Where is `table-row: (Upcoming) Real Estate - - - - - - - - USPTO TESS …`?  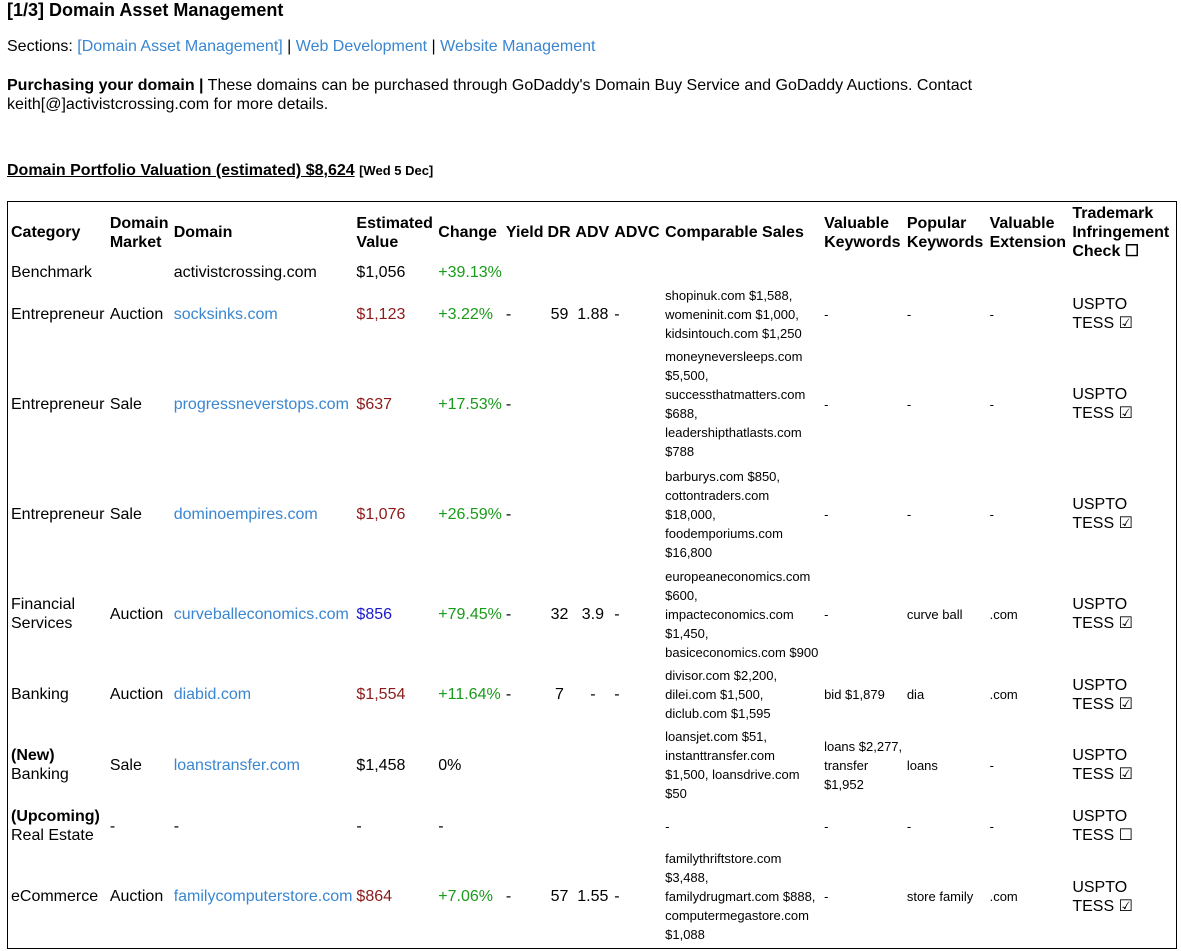 table-row: (Upcoming) Real Estate - - - - - - - - USPTO TESS … is located at coordinates (592, 826).